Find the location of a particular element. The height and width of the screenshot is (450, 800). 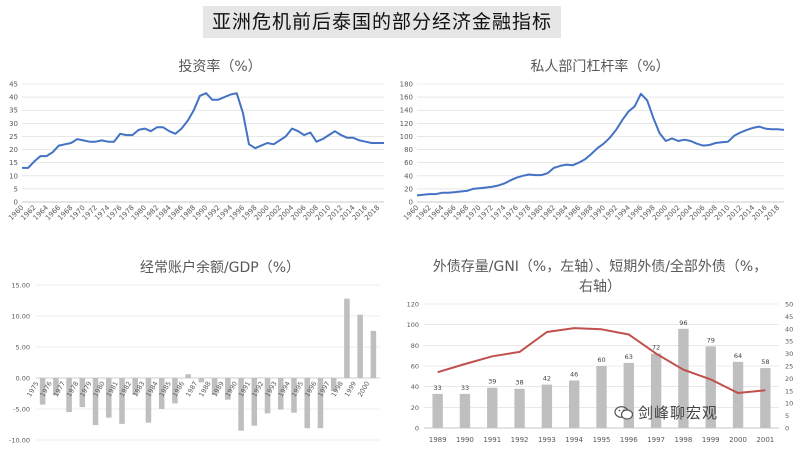

ca-y-tick: -10.00 is located at coordinates (19, 441).